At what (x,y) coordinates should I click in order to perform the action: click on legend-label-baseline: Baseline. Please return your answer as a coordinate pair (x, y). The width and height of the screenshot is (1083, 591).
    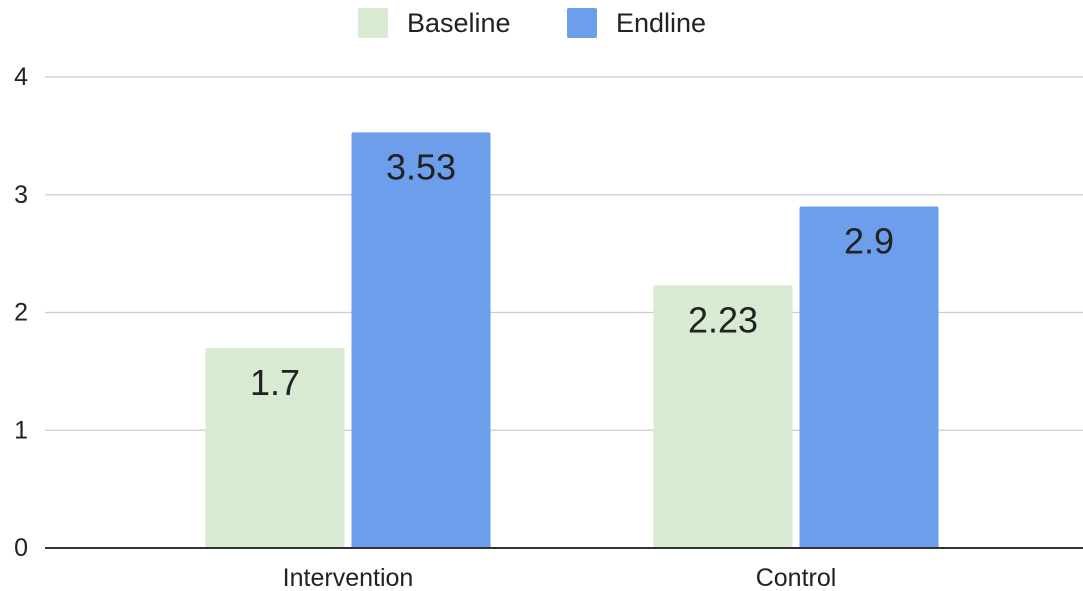
    Looking at the image, I should click on (459, 23).